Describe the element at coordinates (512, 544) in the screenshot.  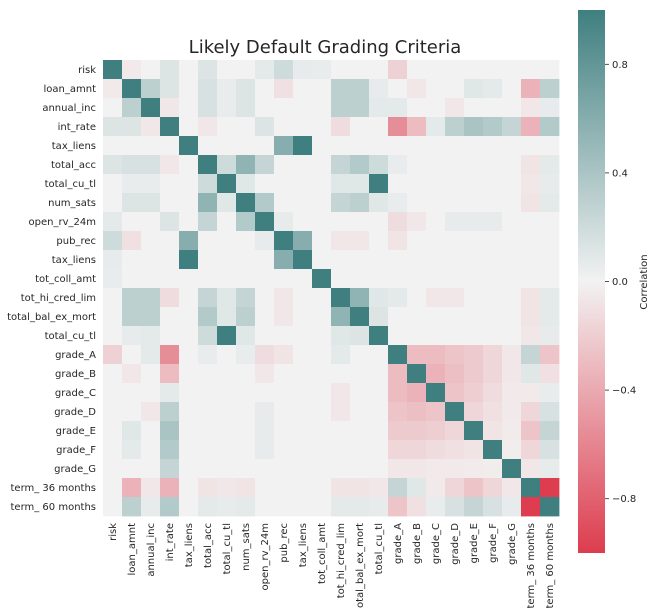
I see `x-tick-label: grade_G` at that location.